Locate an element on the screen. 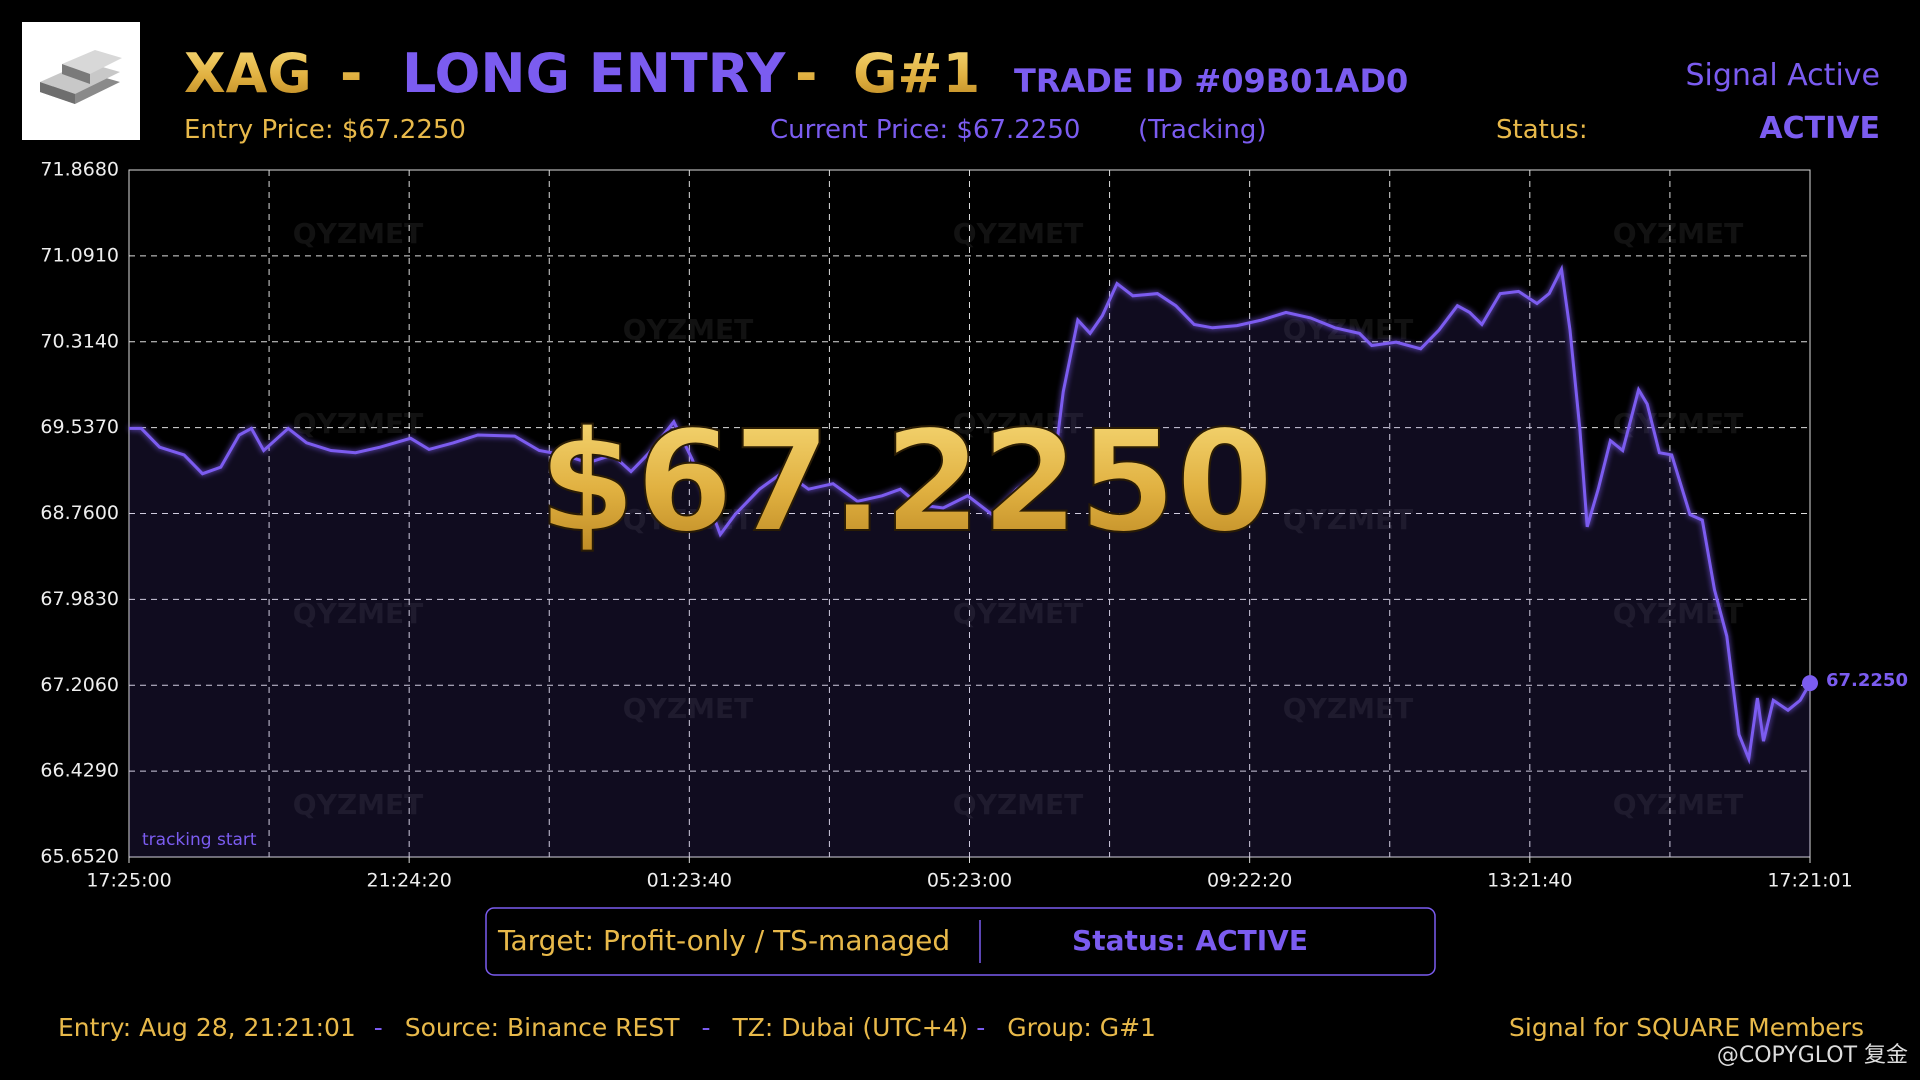 This screenshot has height=1080, width=1920. tracking: (Tracking) is located at coordinates (1202, 130).